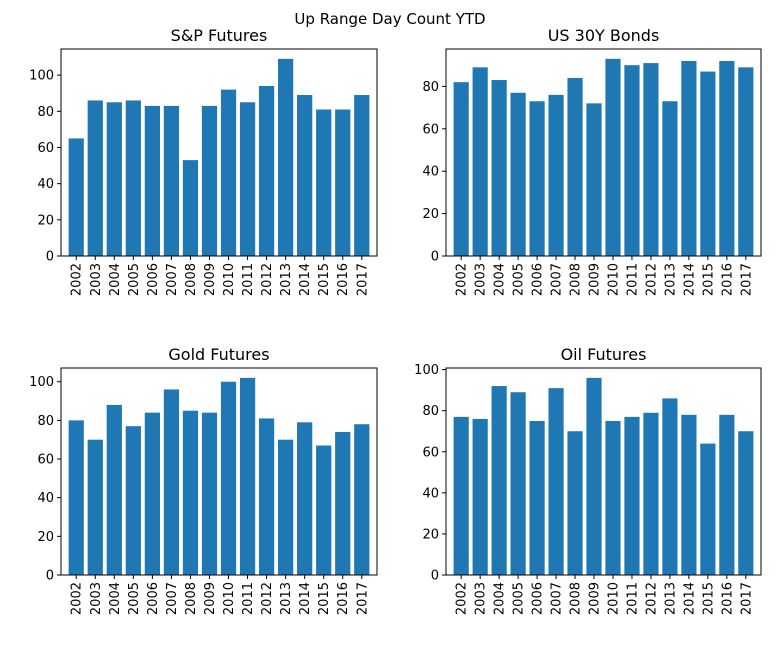  Describe the element at coordinates (604, 354) in the screenshot. I see `oil-futures-title: Oil Futures` at that location.